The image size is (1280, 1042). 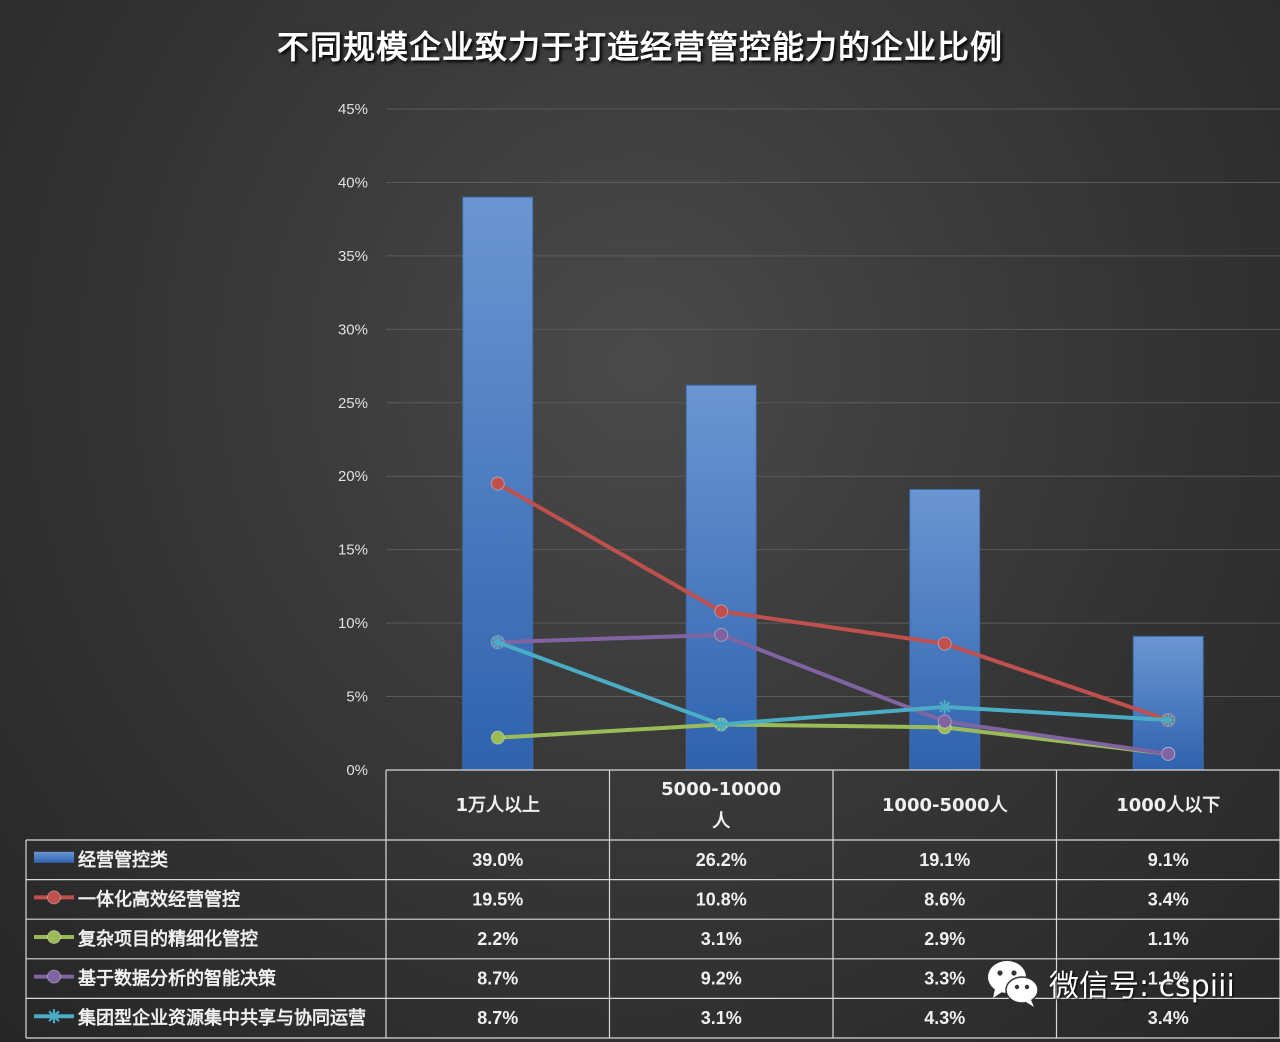 What do you see at coordinates (721, 860) in the screenshot?
I see `data-label: 26.2%` at bounding box center [721, 860].